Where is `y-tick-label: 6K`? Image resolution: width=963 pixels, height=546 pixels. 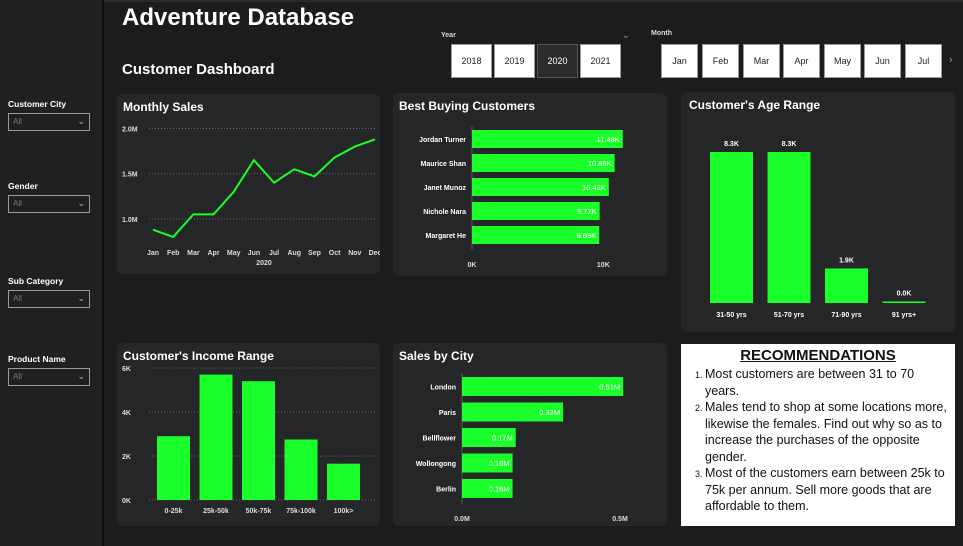 y-tick-label: 6K is located at coordinates (126, 369).